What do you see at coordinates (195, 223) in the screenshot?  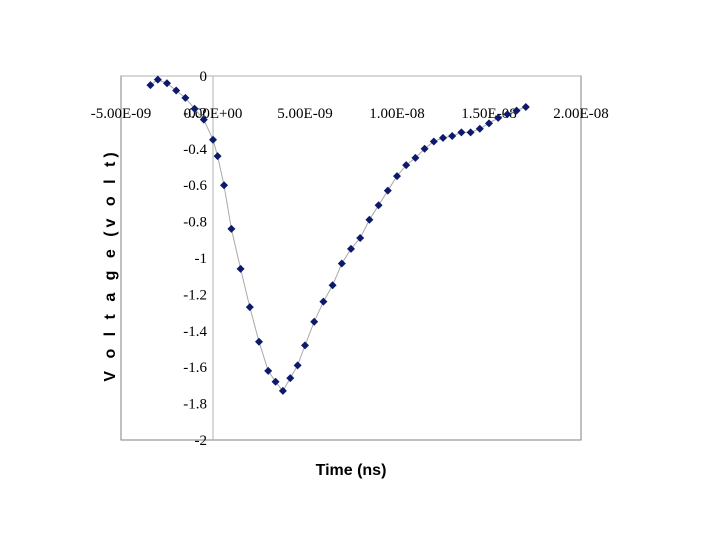 I see `y-tick-label: -0.8` at bounding box center [195, 223].